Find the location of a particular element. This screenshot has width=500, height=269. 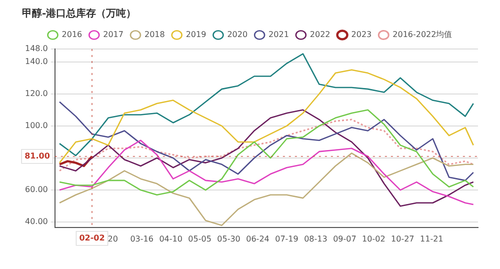

x-tick-label: 10-02 is located at coordinates (374, 239).